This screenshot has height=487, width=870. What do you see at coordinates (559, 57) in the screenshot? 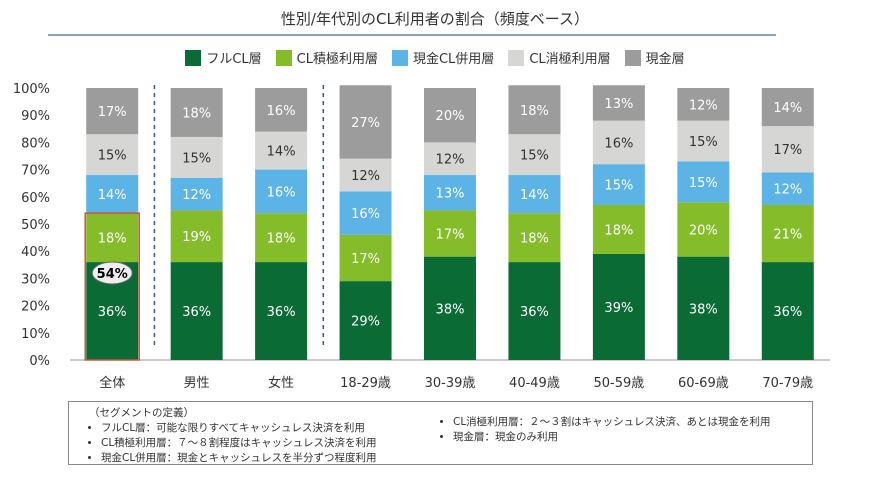
I see `legend-item: CL消極利用層` at bounding box center [559, 57].